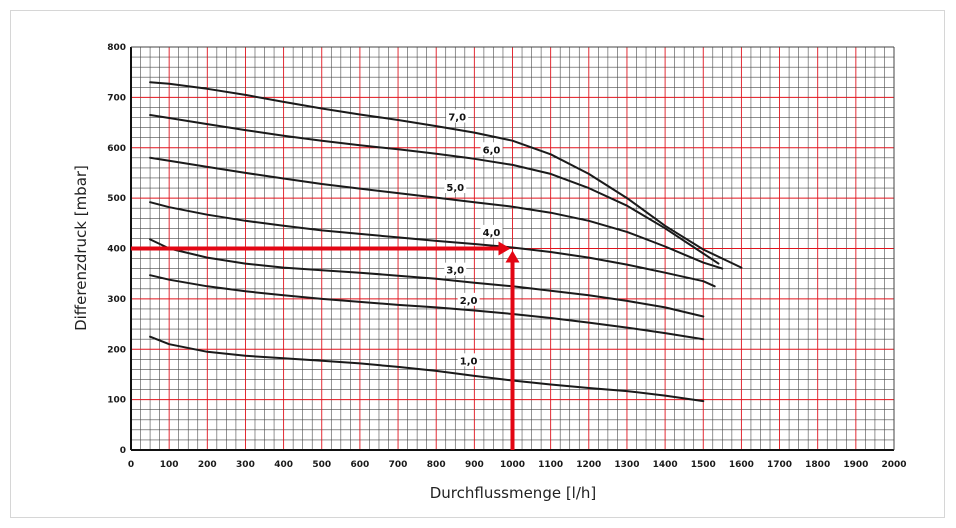 This screenshot has height=528, width=956. I want to click on y-tick-label: 100, so click(116, 401).